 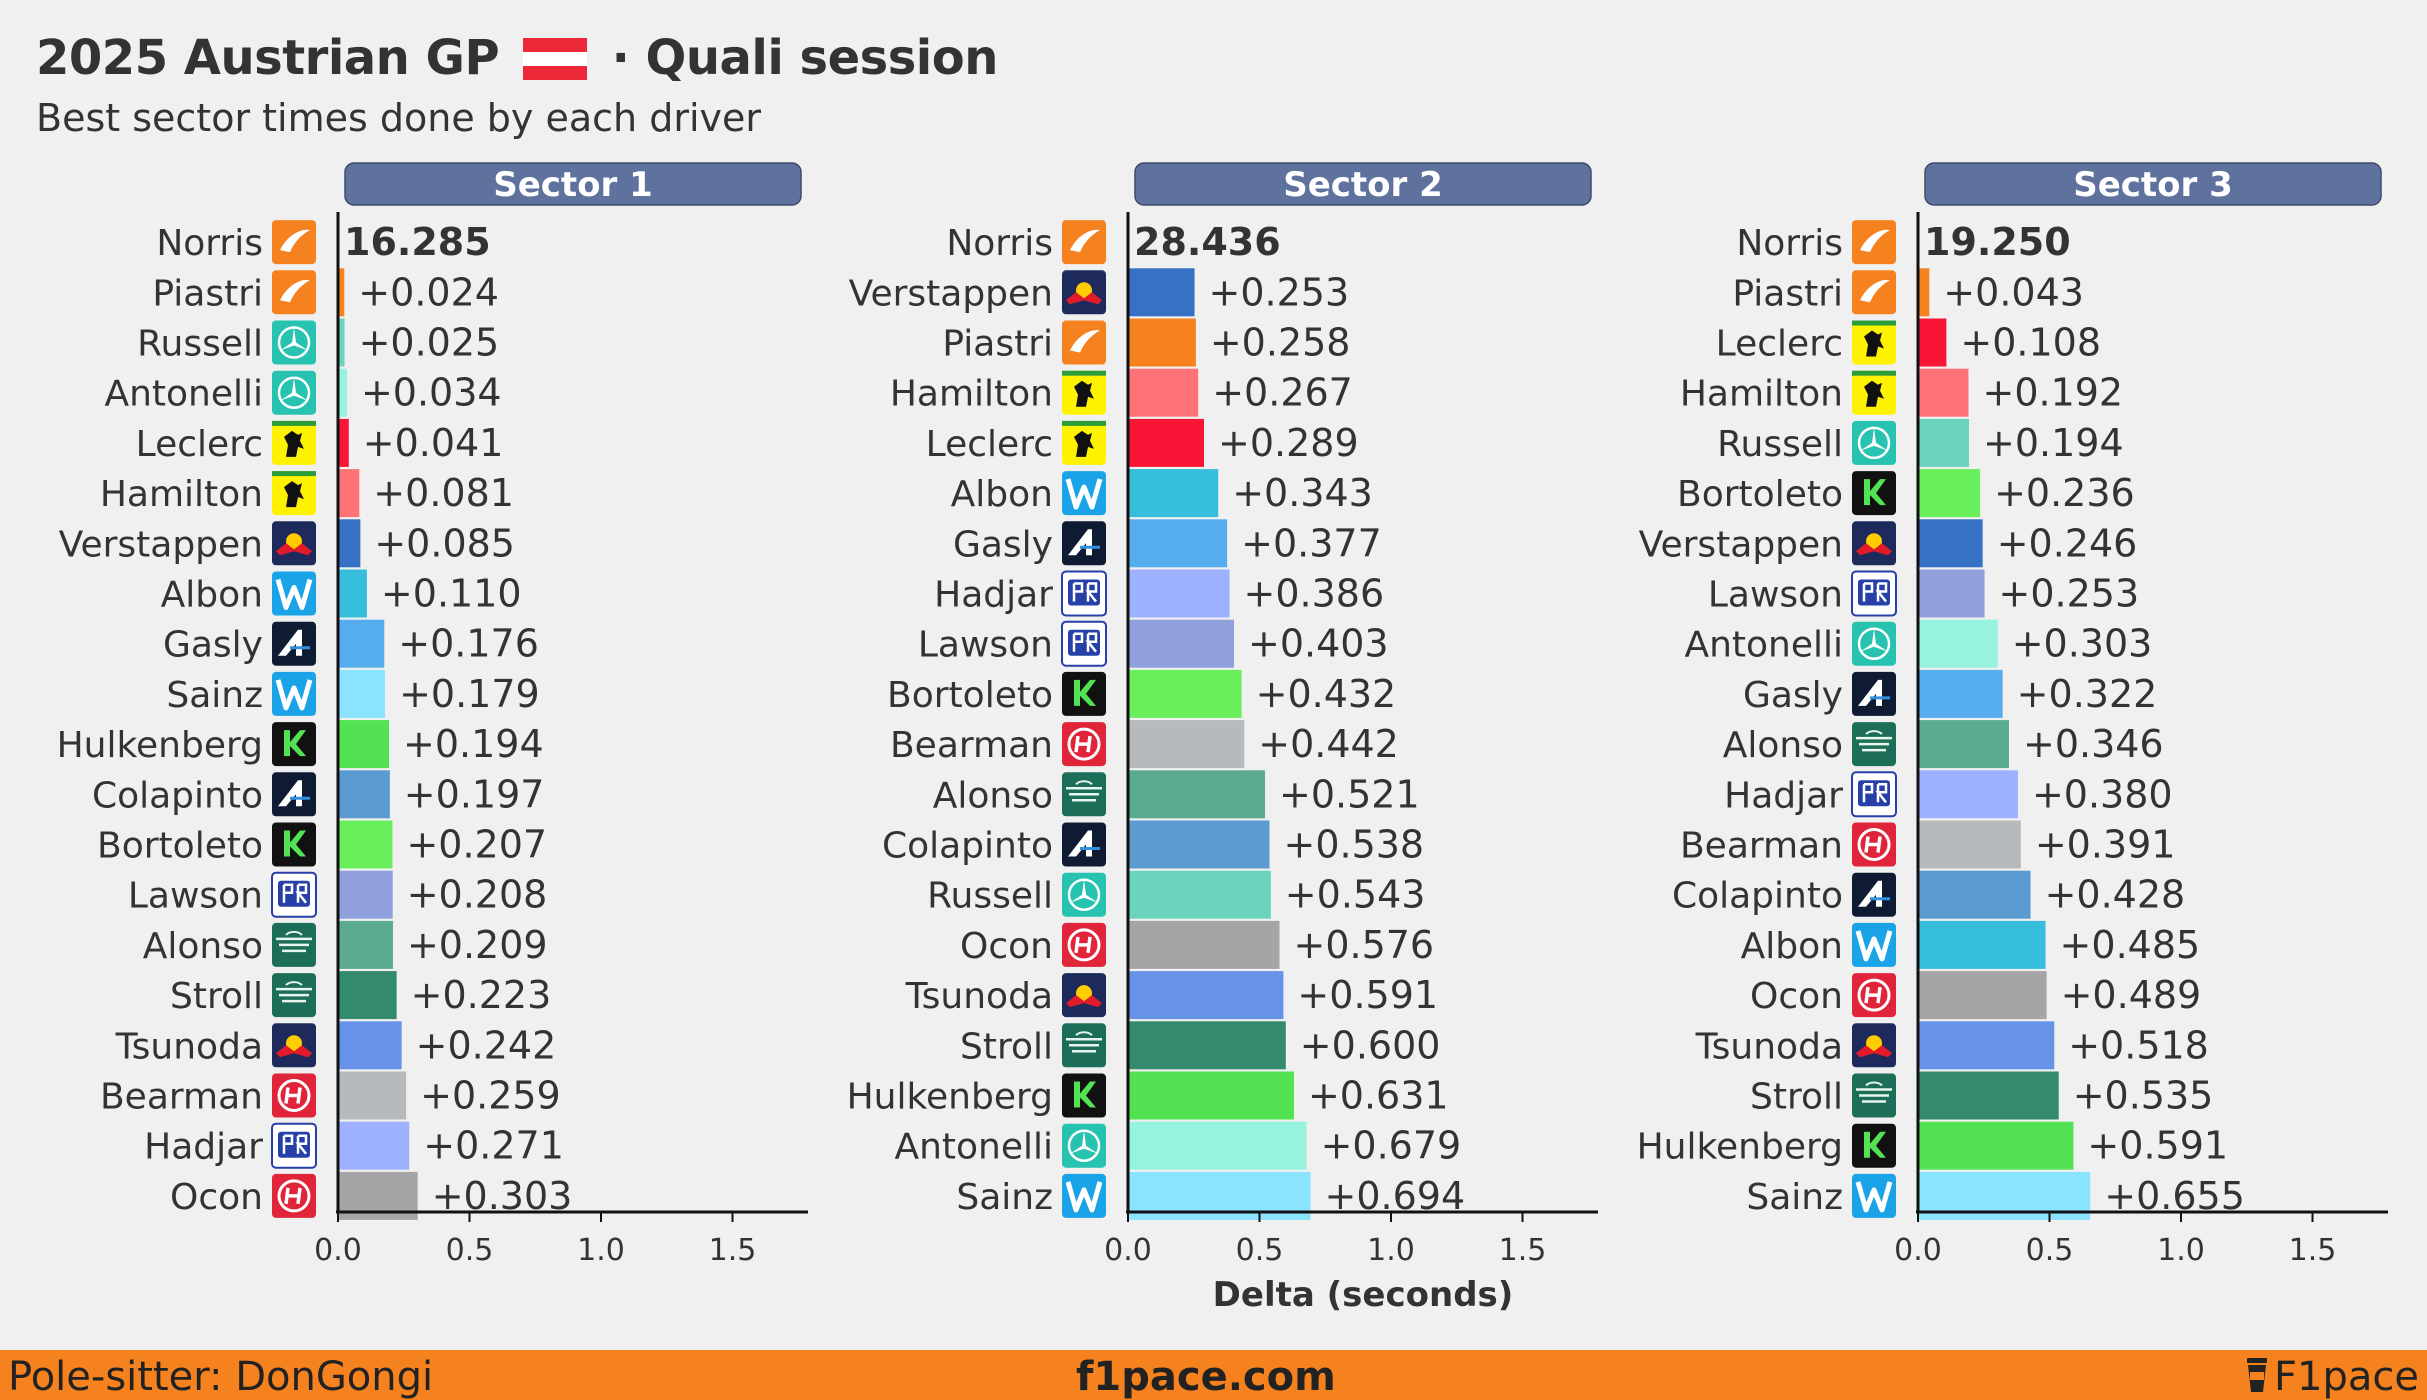 I want to click on bar-lawson, so click(x=365, y=894).